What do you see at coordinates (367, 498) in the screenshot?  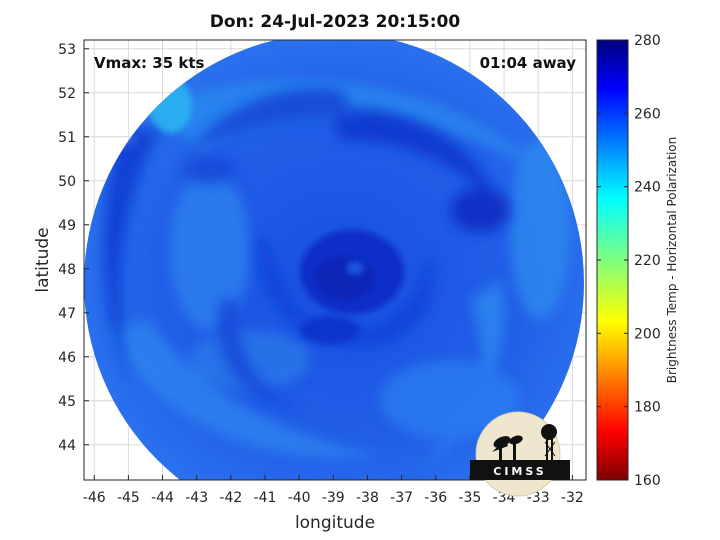 I see `x-tick-label: -38` at bounding box center [367, 498].